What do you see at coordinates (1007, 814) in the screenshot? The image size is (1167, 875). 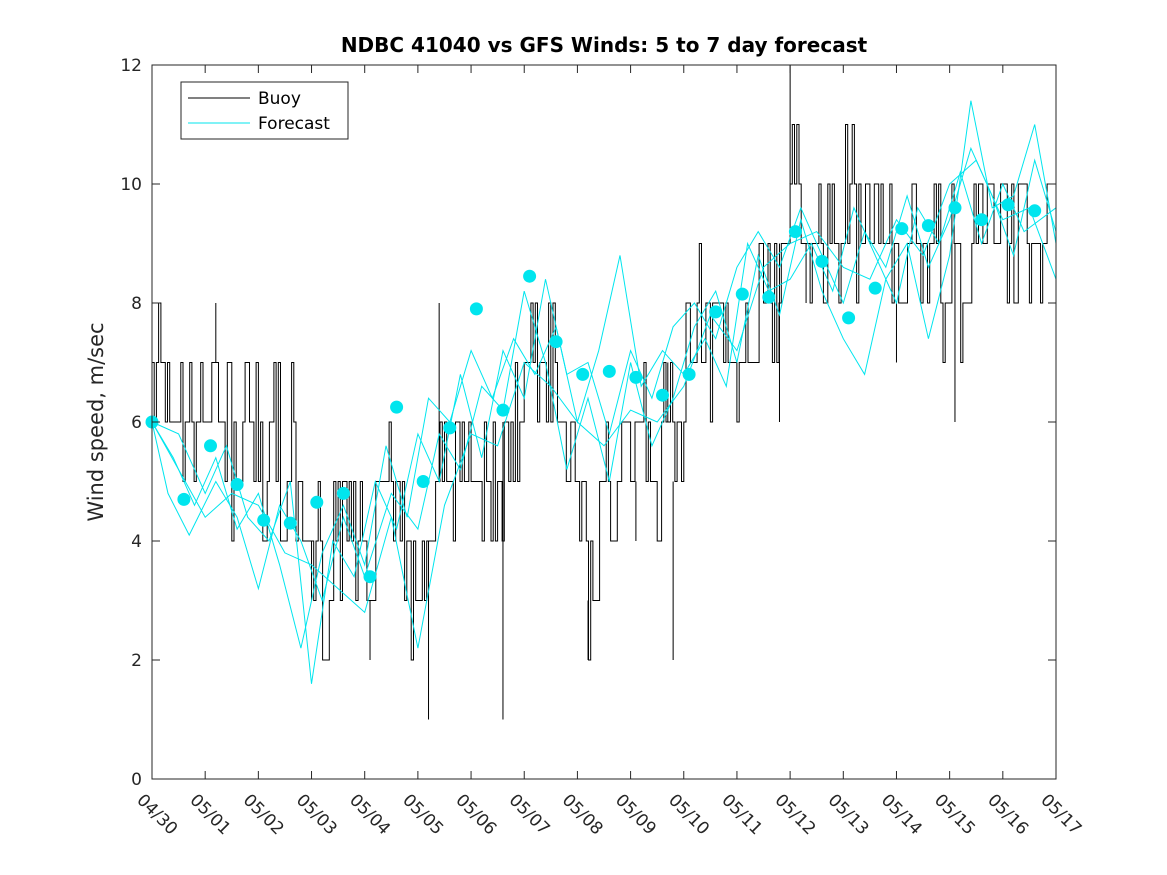 I see `x-tick-label: 05/16` at bounding box center [1007, 814].